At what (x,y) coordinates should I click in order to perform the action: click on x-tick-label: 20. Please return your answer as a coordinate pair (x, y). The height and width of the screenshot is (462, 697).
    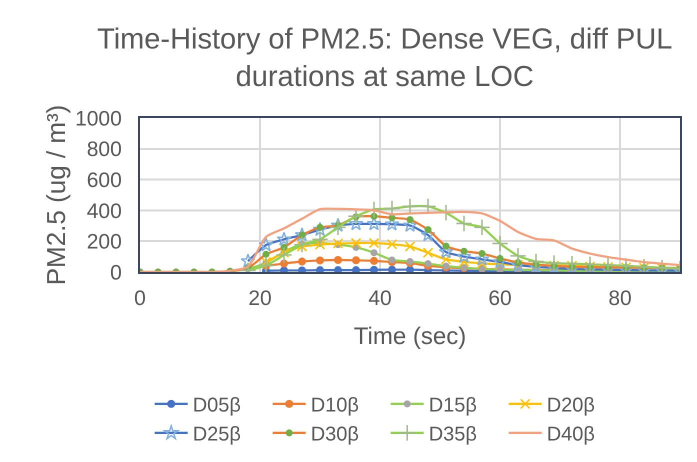
    Looking at the image, I should click on (260, 298).